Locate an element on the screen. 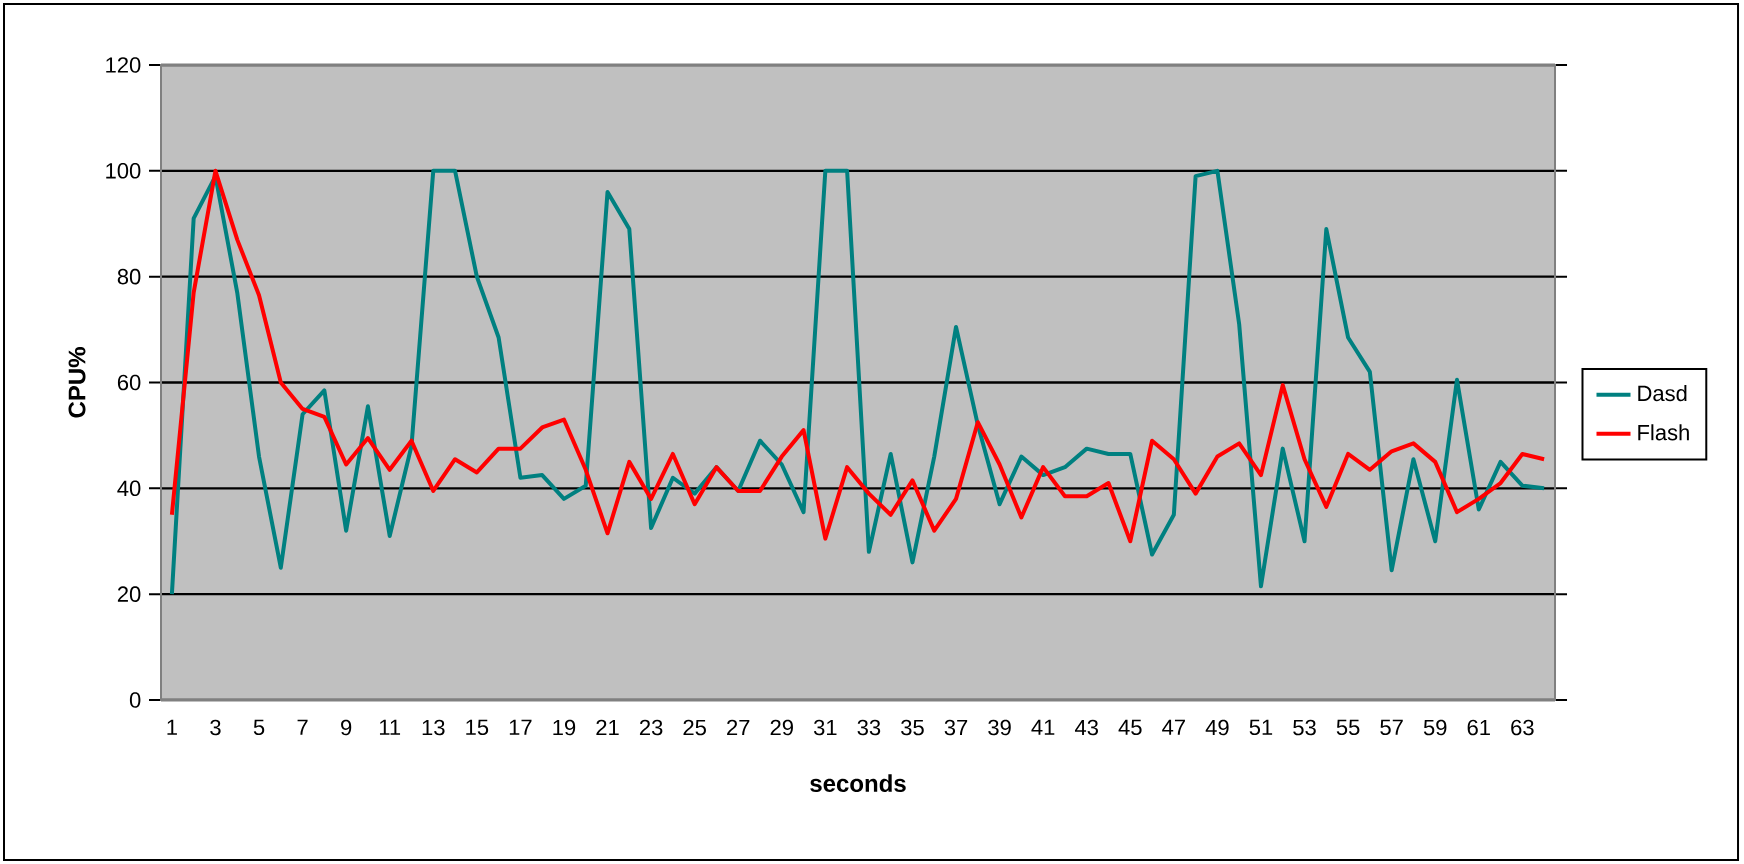 This screenshot has width=1744, height=864. y-tick-label: 0 is located at coordinates (135, 700).